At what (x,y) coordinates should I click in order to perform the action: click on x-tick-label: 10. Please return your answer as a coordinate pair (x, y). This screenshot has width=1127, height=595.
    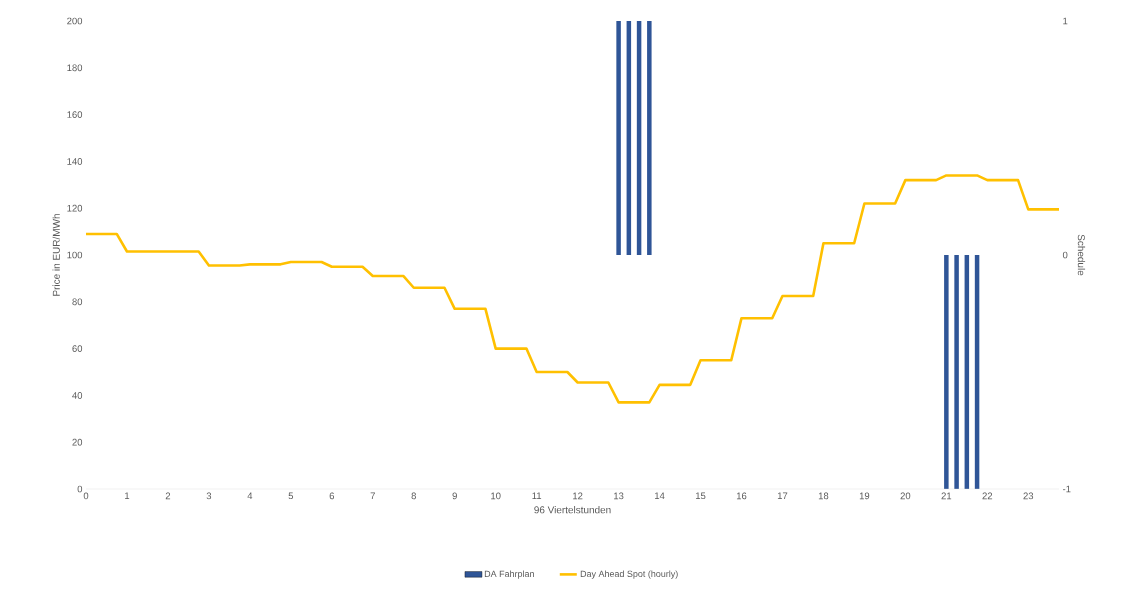
    Looking at the image, I should click on (496, 496).